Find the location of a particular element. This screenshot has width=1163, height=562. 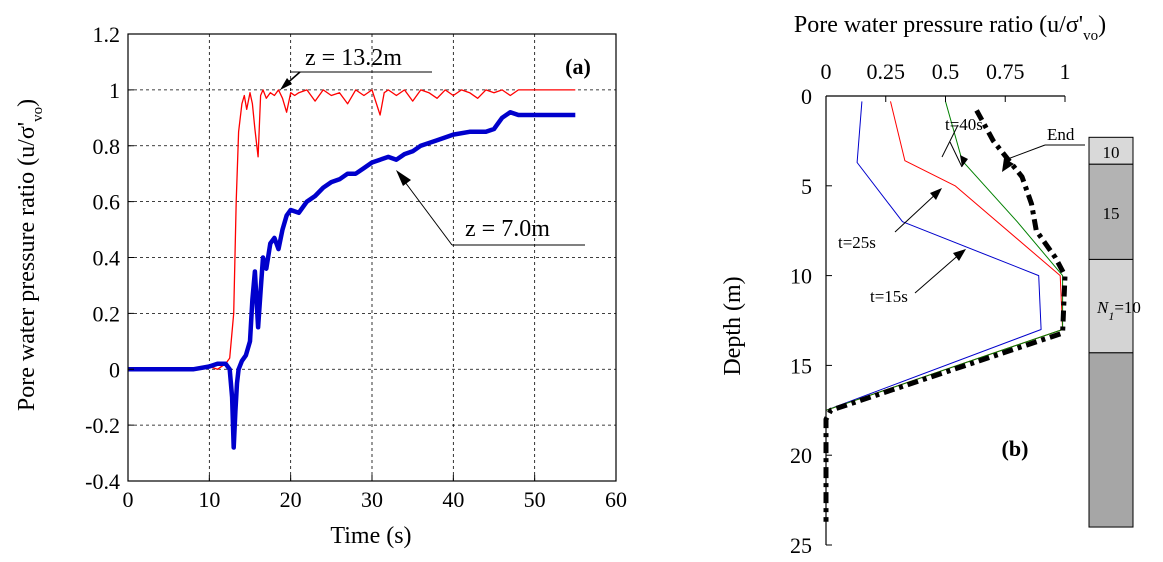

label-t15: t=15s is located at coordinates (889, 296).